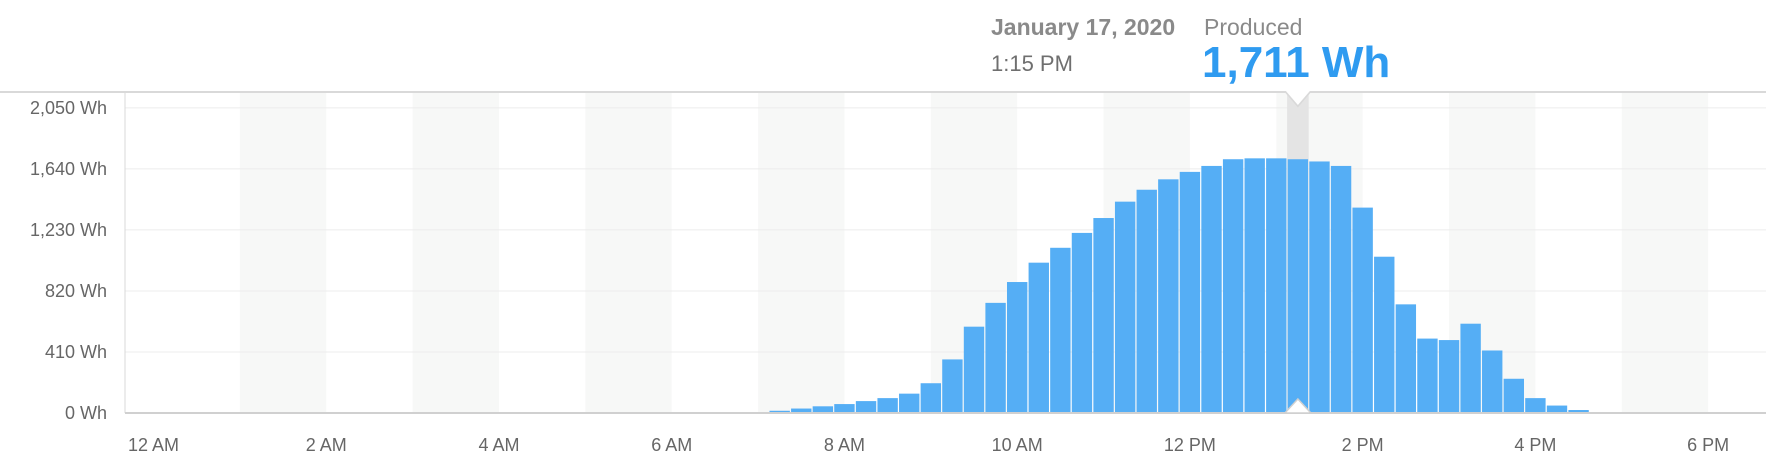  What do you see at coordinates (1083, 27) in the screenshot?
I see `tooltip-date: January 17, 2020` at bounding box center [1083, 27].